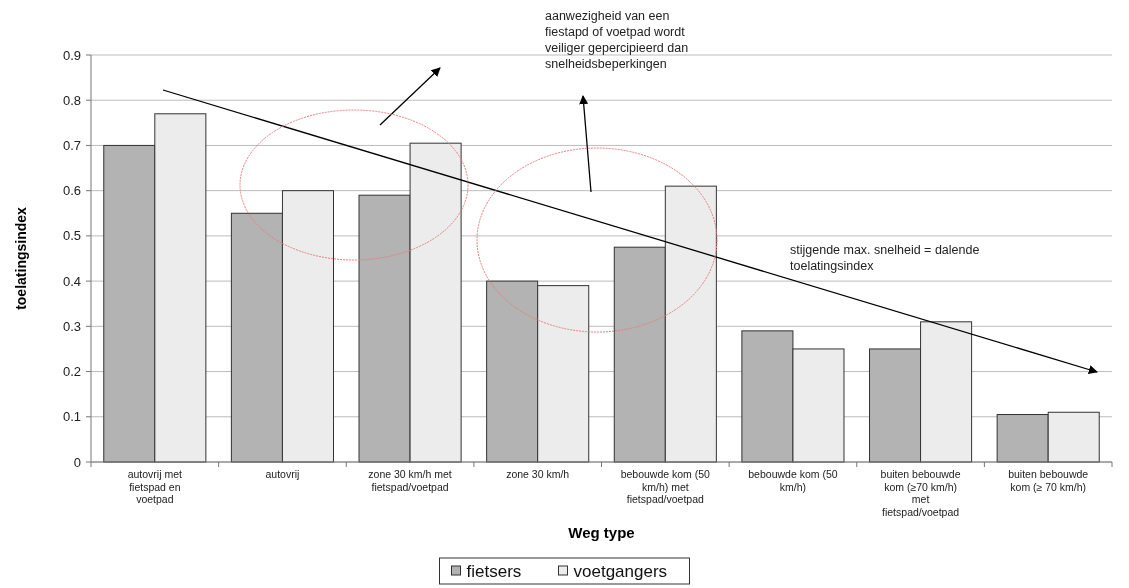  What do you see at coordinates (71, 145) in the screenshot?
I see `y-tick-label: 0.7` at bounding box center [71, 145].